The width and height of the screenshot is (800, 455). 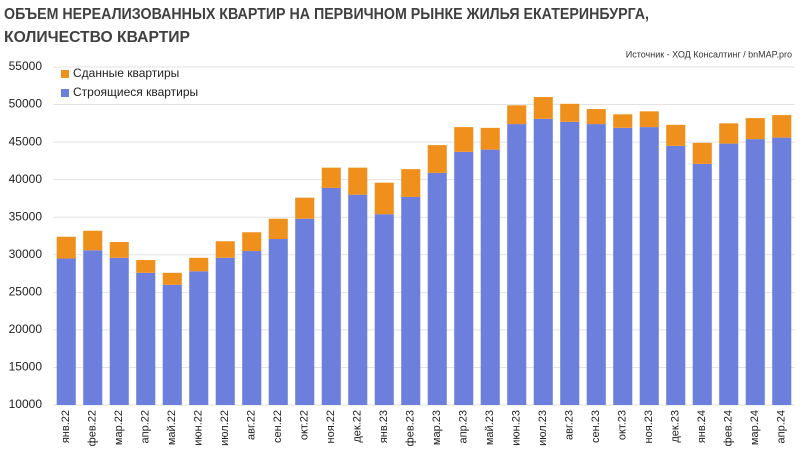 I want to click on x-tick-label: янв.24, so click(x=702, y=426).